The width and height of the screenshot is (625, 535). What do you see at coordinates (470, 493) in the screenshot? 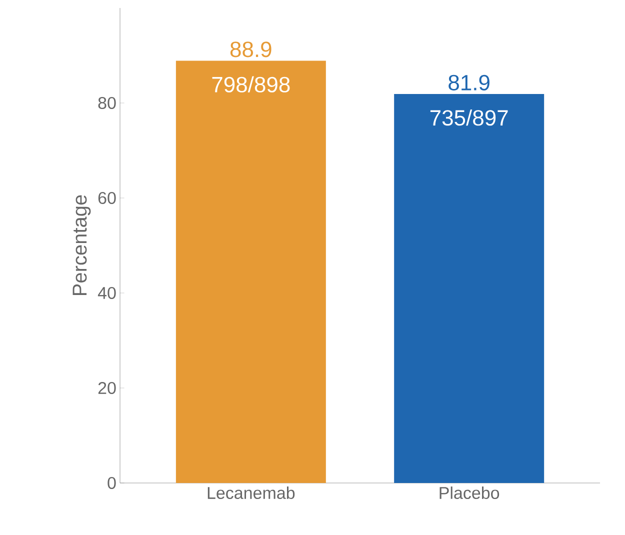
I see `x-tick-label: Placebo` at bounding box center [470, 493].